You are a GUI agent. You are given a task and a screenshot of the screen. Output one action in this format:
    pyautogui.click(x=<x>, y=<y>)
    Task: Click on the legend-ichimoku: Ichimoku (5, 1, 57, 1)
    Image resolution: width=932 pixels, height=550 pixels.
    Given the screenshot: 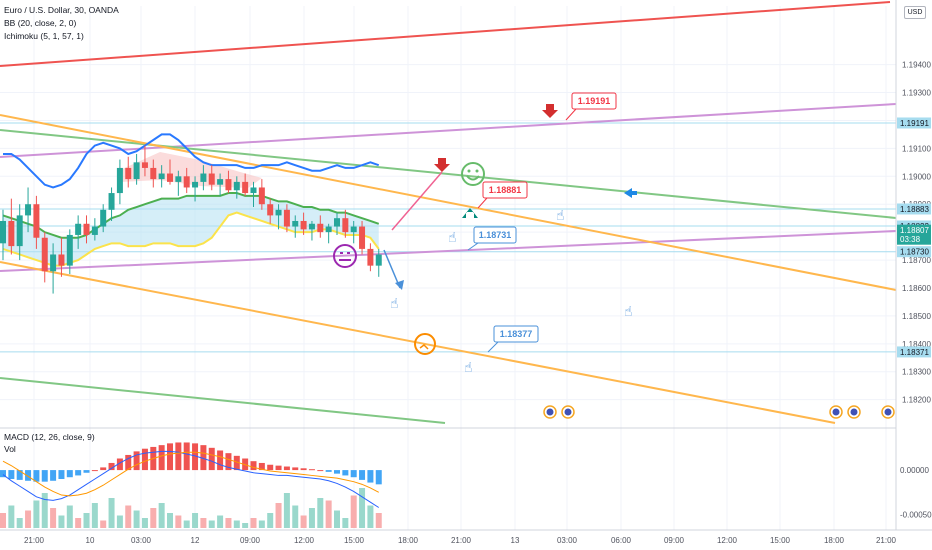 What is the action you would take?
    pyautogui.click(x=44, y=36)
    